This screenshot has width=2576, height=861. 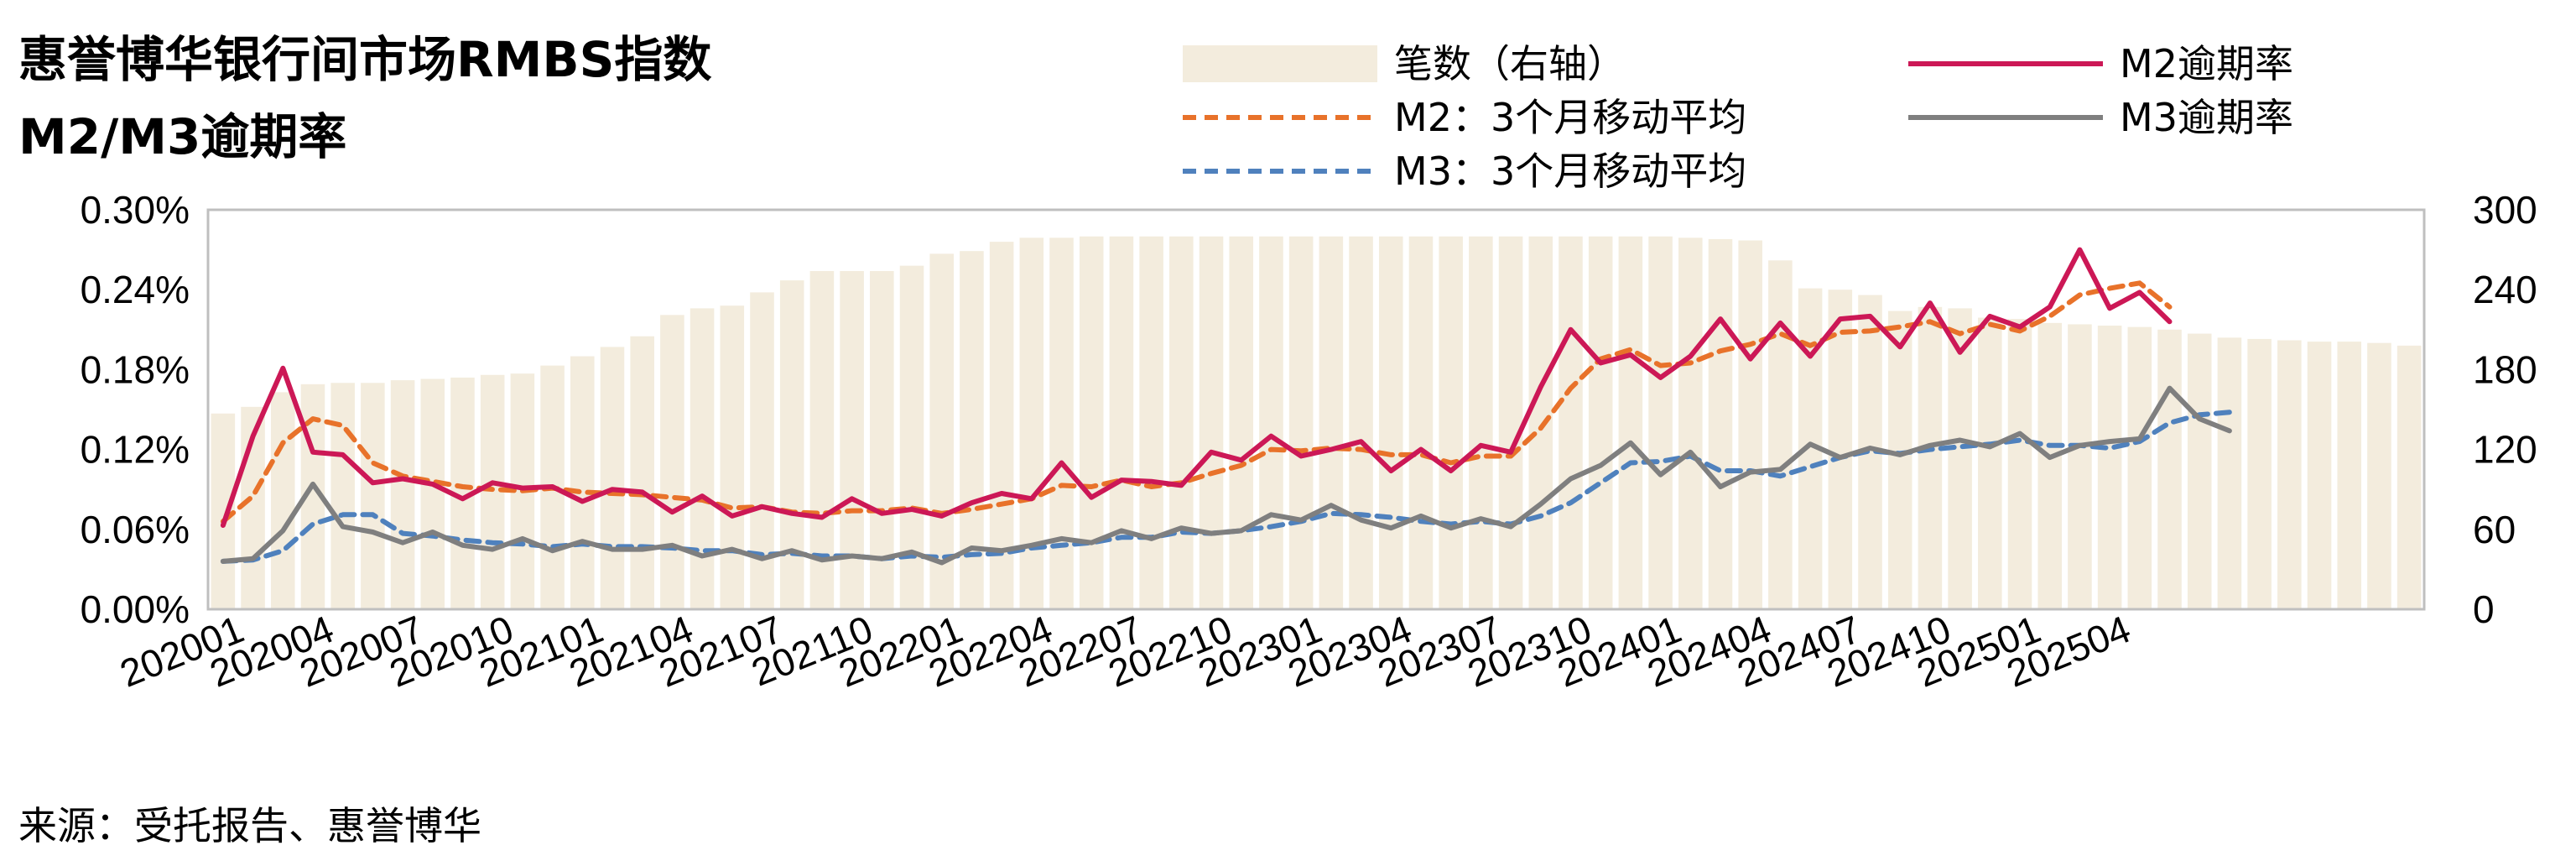 I want to click on chart-title: 惠誉博华银行间市场RMBS指数, so click(x=365, y=59).